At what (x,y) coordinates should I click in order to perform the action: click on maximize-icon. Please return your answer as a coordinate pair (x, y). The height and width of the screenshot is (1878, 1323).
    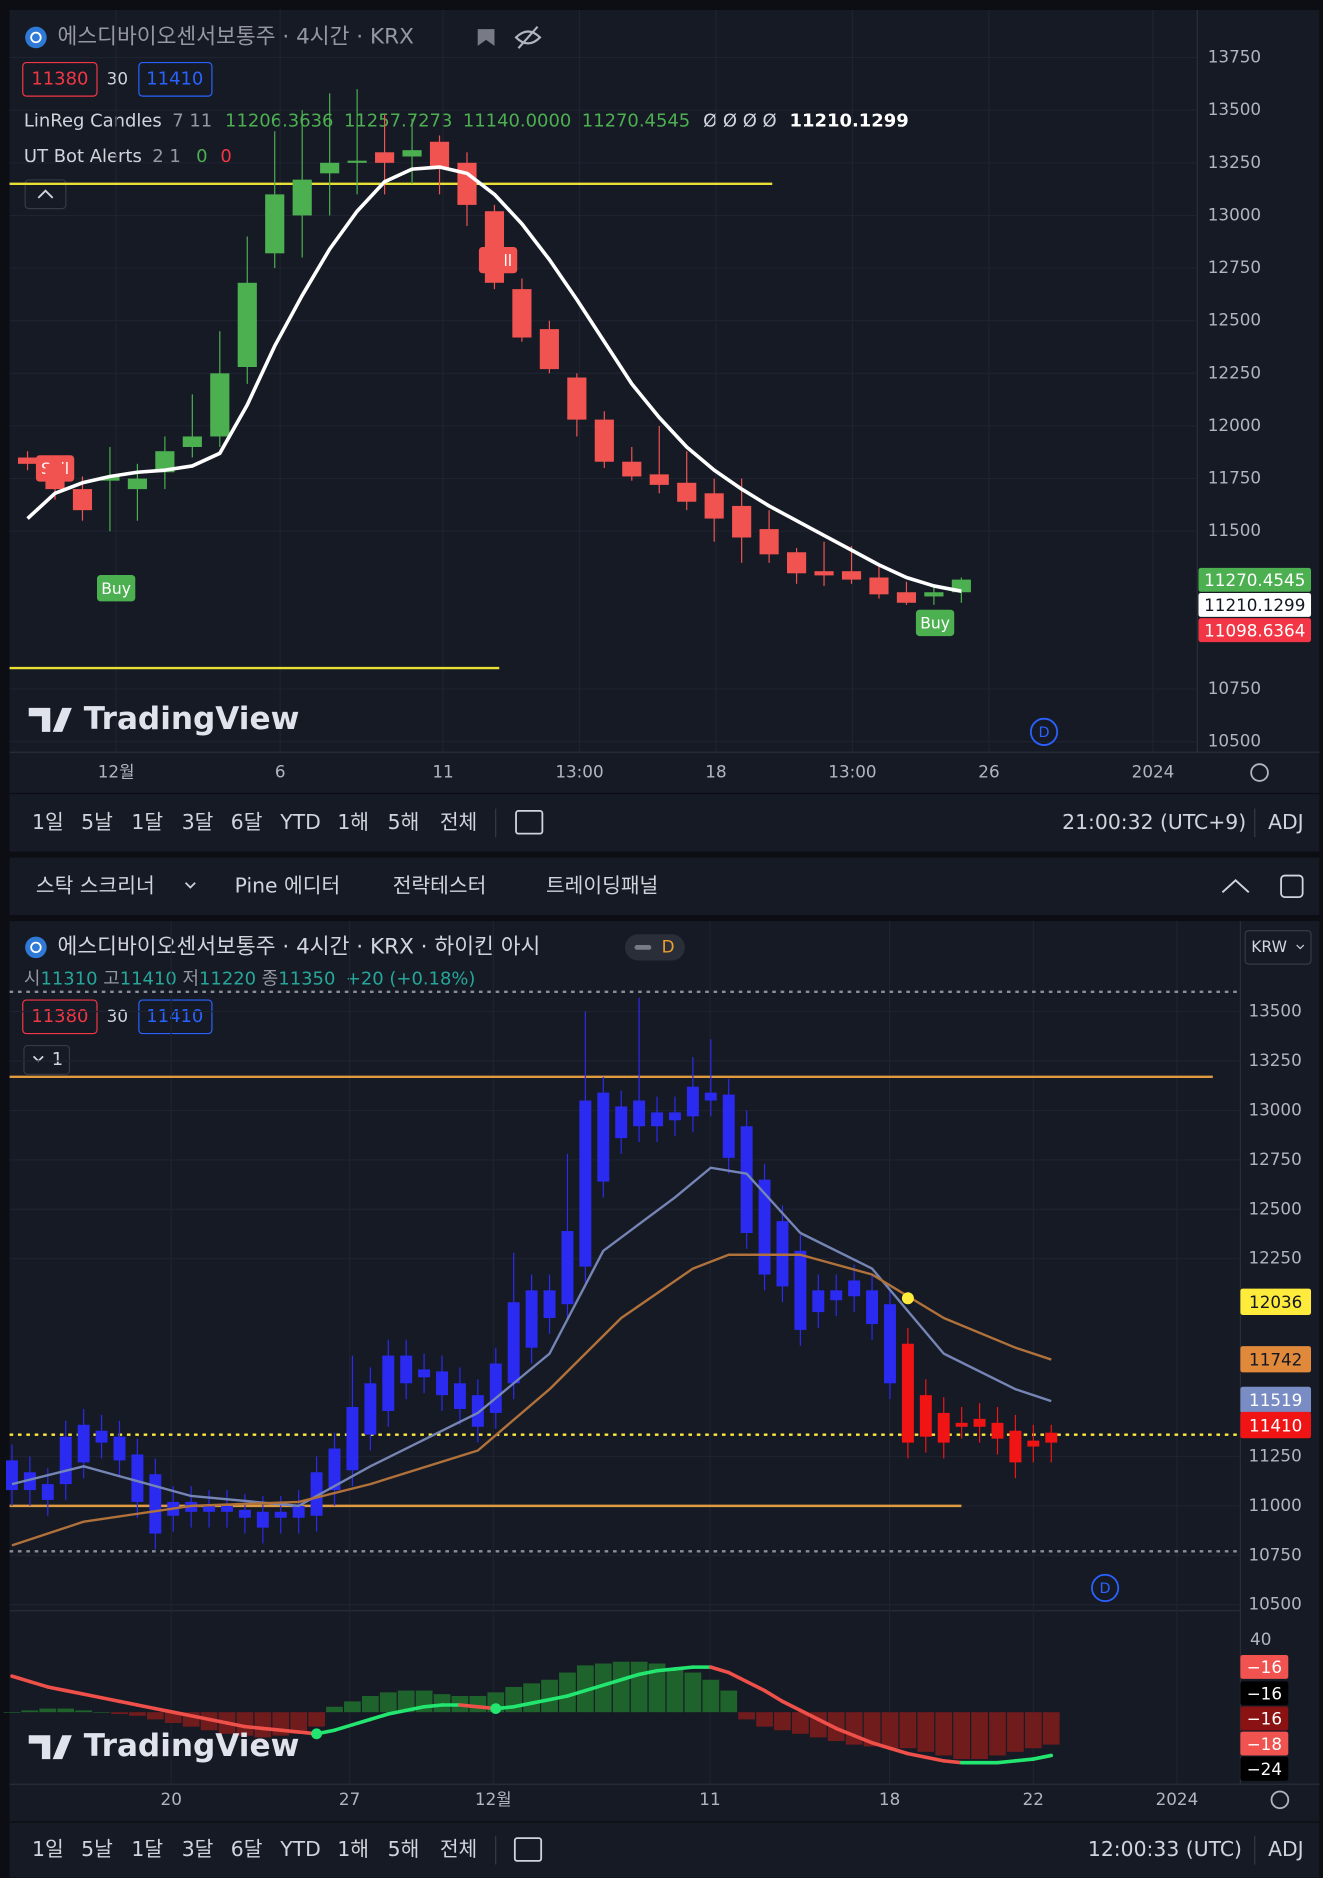
    Looking at the image, I should click on (1235, 886).